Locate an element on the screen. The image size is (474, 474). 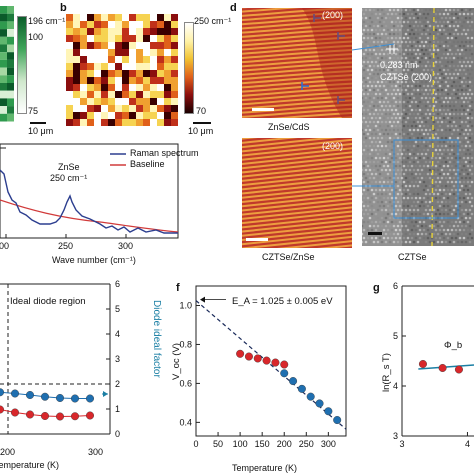
panel-e-y2tick-label: 5 is located at coordinates (117, 309).